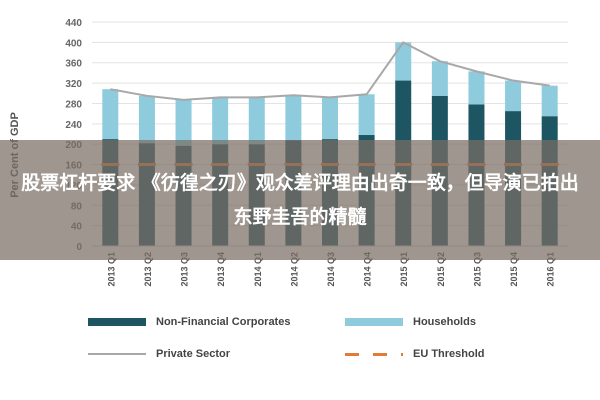 The width and height of the screenshot is (600, 400). I want to click on legend-label-eu-threshold: EU Threshold, so click(449, 354).